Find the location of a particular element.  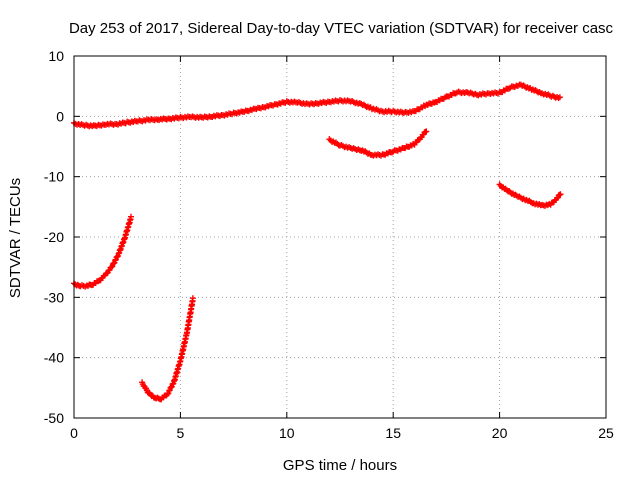

y-axis-label: SDTVAR / TECUs is located at coordinates (15, 238).